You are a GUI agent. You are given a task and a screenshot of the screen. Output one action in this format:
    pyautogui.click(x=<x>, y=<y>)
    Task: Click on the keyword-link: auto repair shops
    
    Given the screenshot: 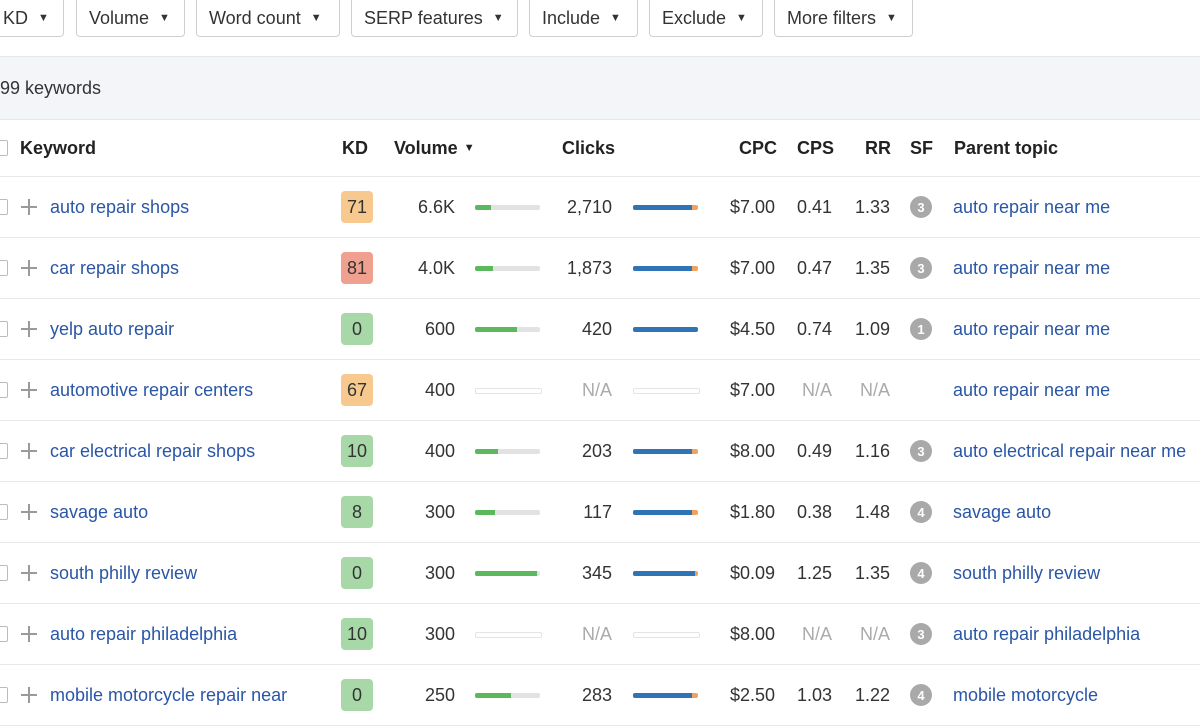 What is the action you would take?
    pyautogui.click(x=120, y=206)
    